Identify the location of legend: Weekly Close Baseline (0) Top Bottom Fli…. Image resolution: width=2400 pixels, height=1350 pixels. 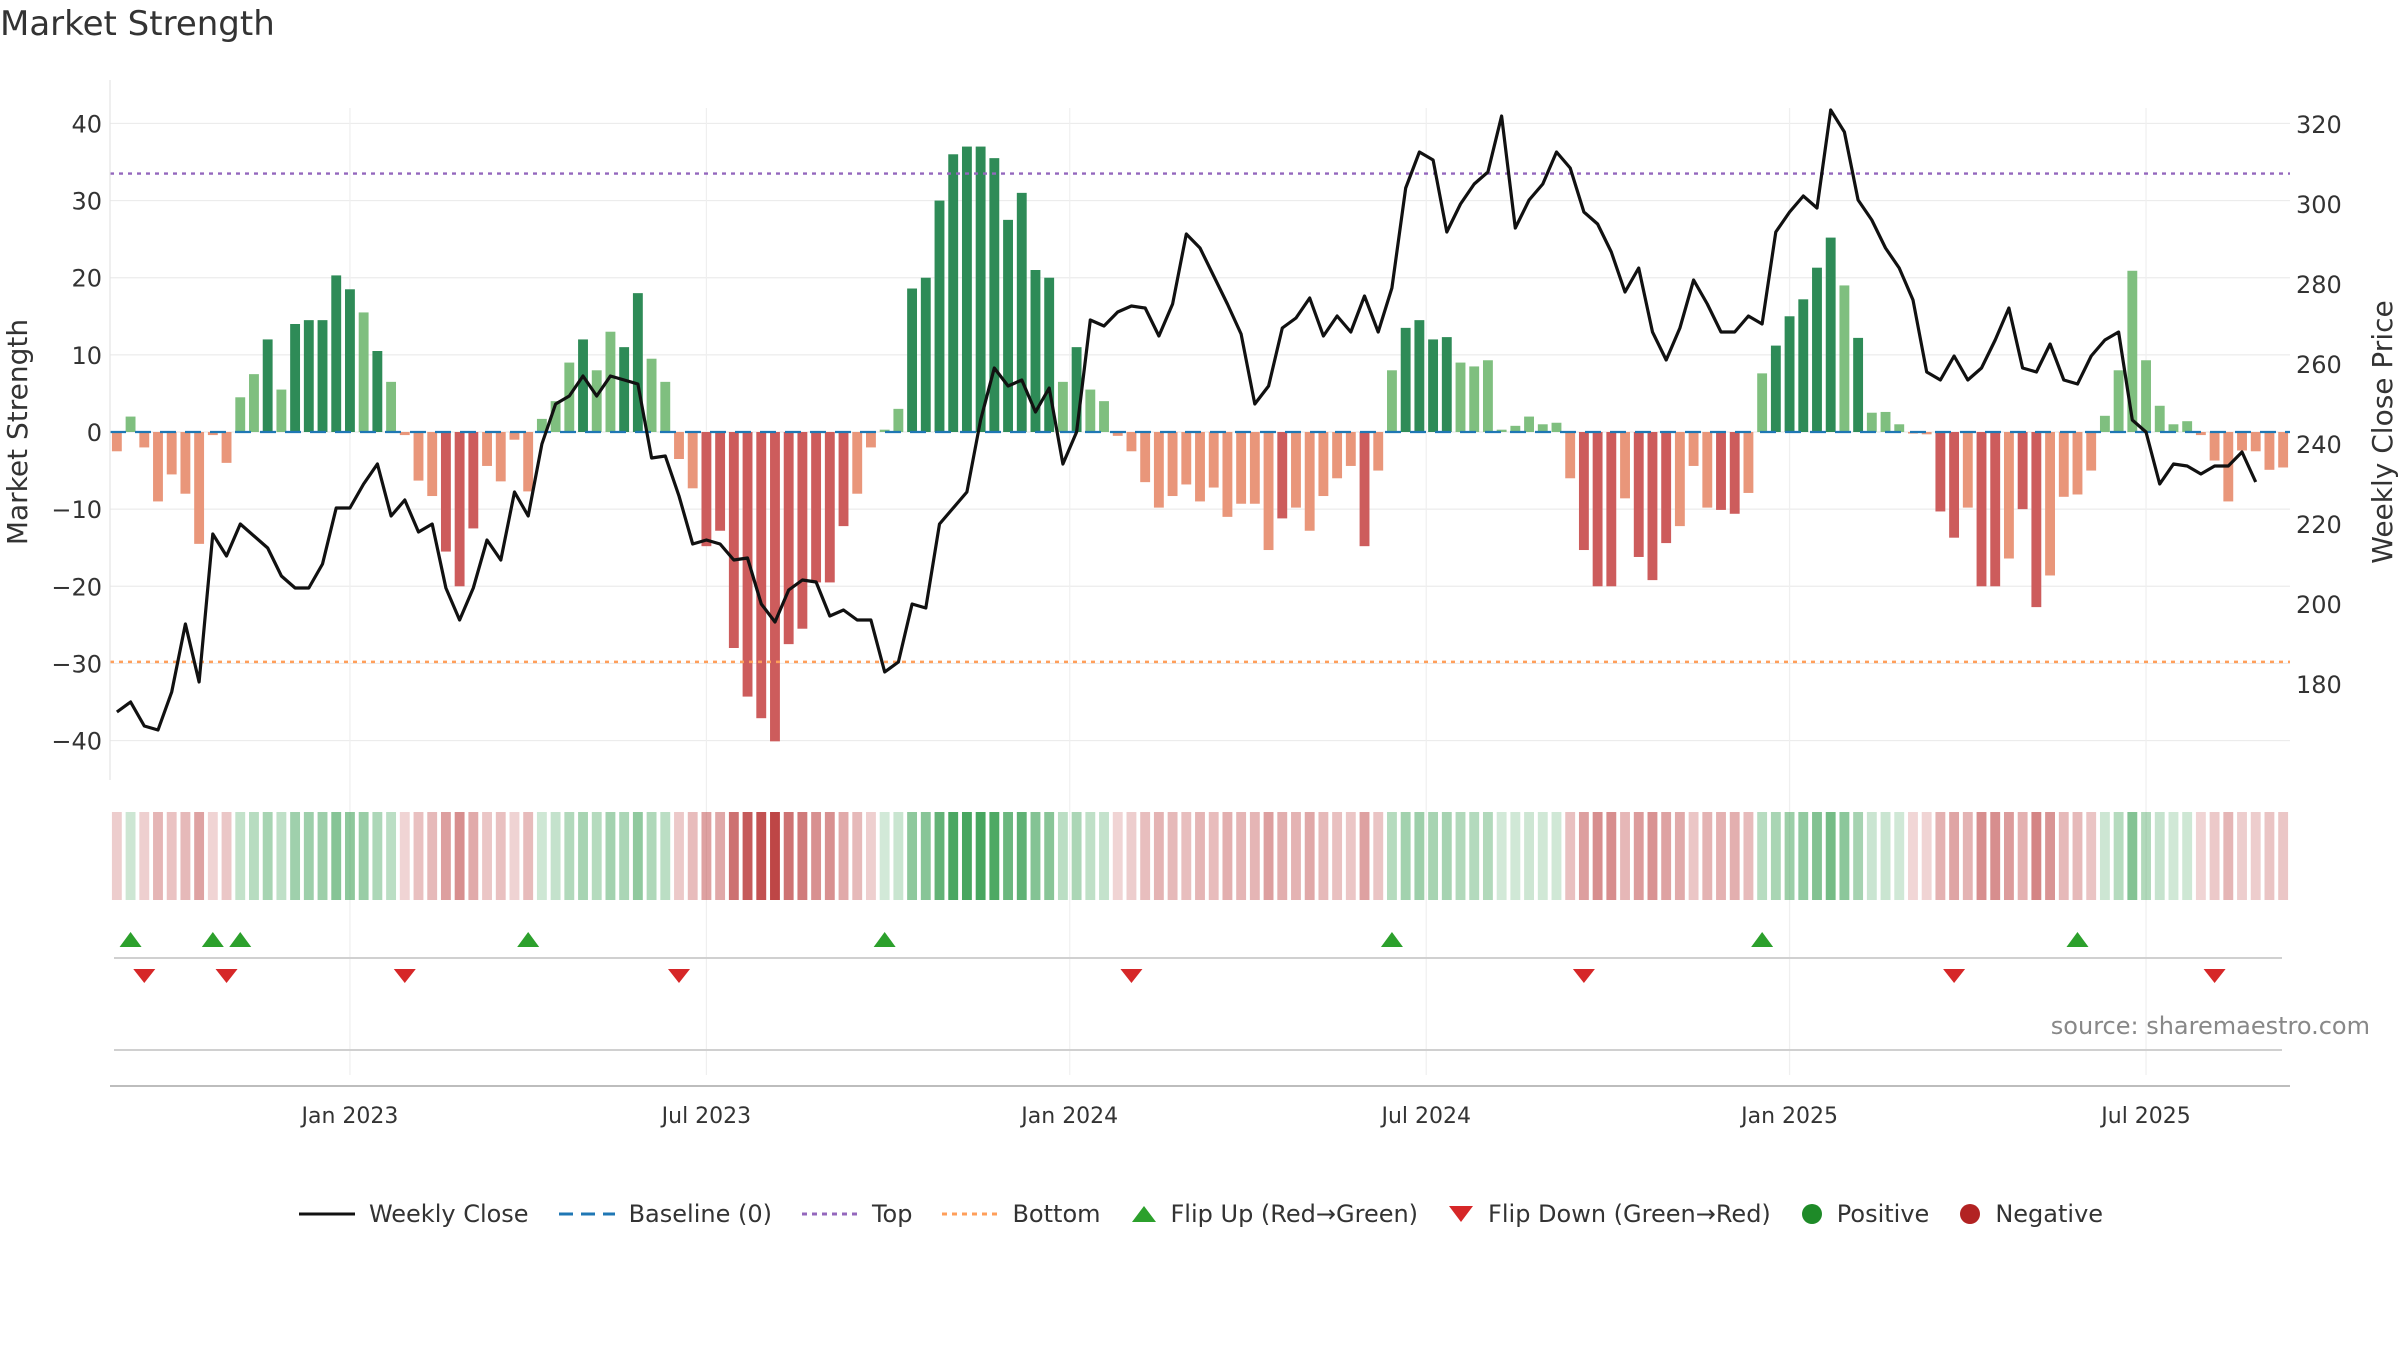
(1200, 1214).